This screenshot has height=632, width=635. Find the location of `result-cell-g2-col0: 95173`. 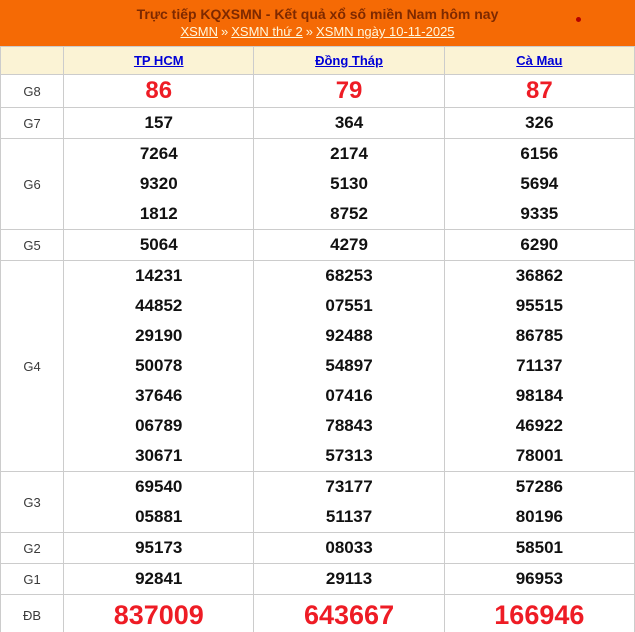

result-cell-g2-col0: 95173 is located at coordinates (159, 548).